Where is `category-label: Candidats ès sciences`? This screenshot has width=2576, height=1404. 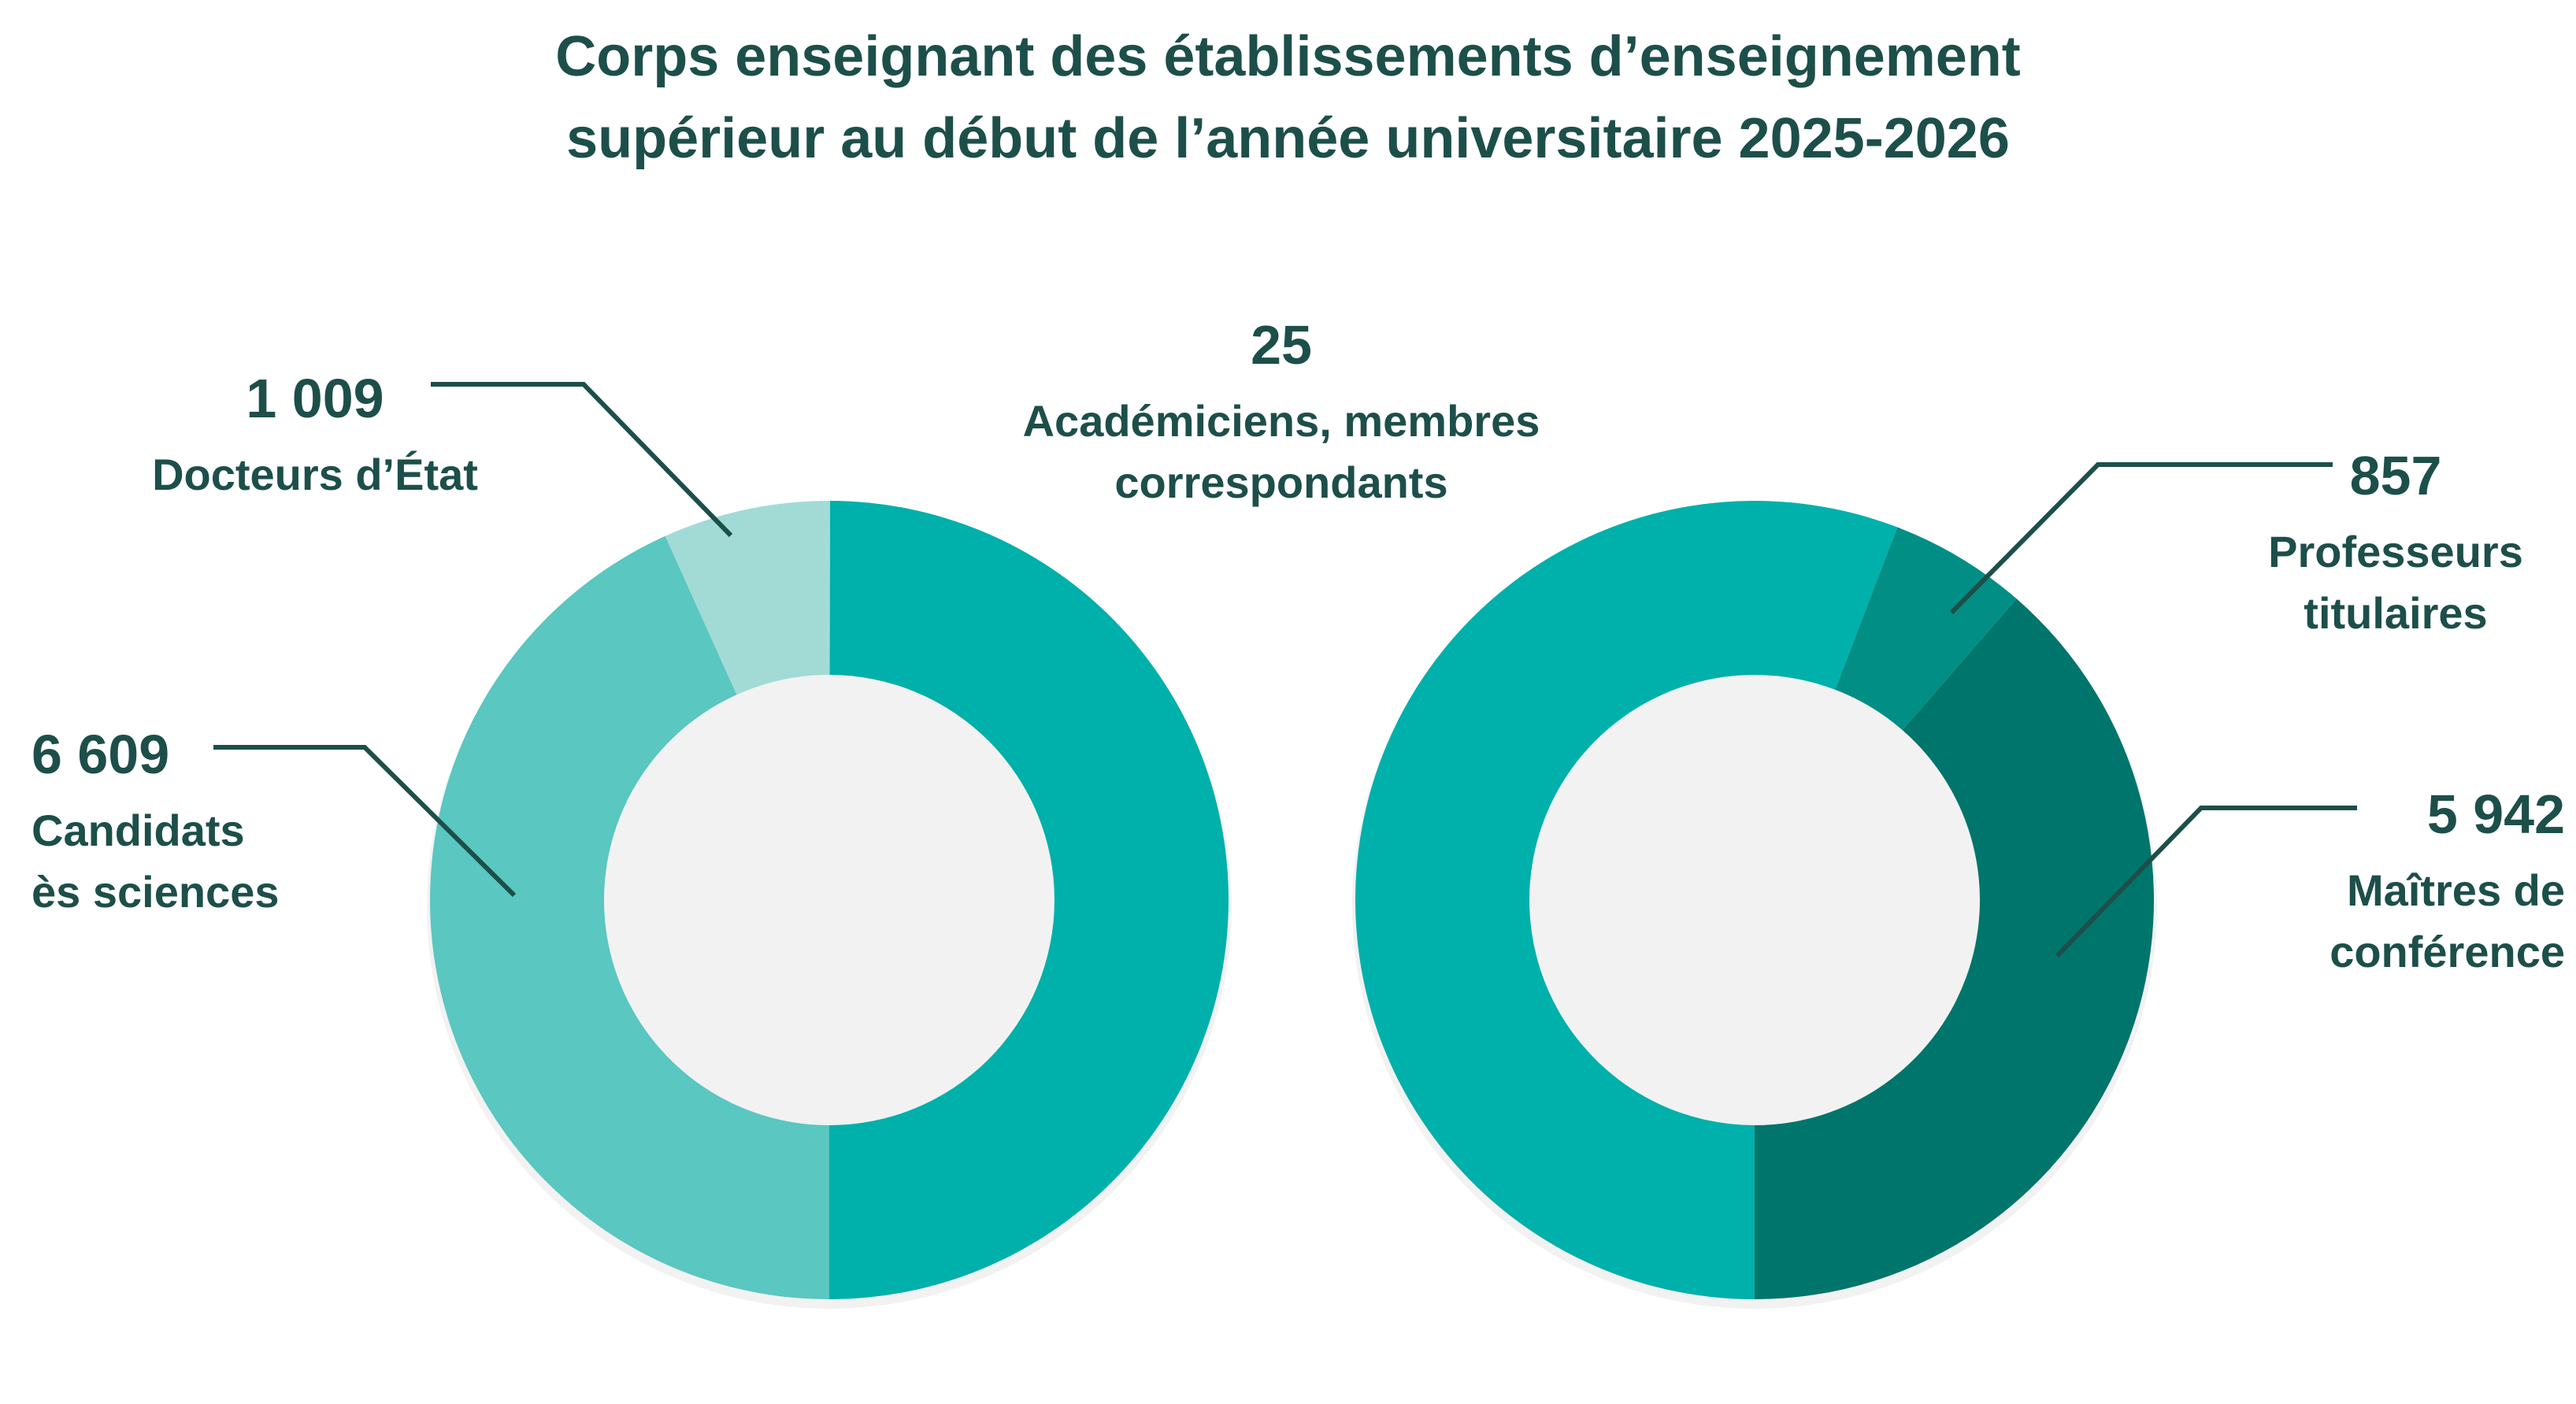
category-label: Candidats ès sciences is located at coordinates (156, 861).